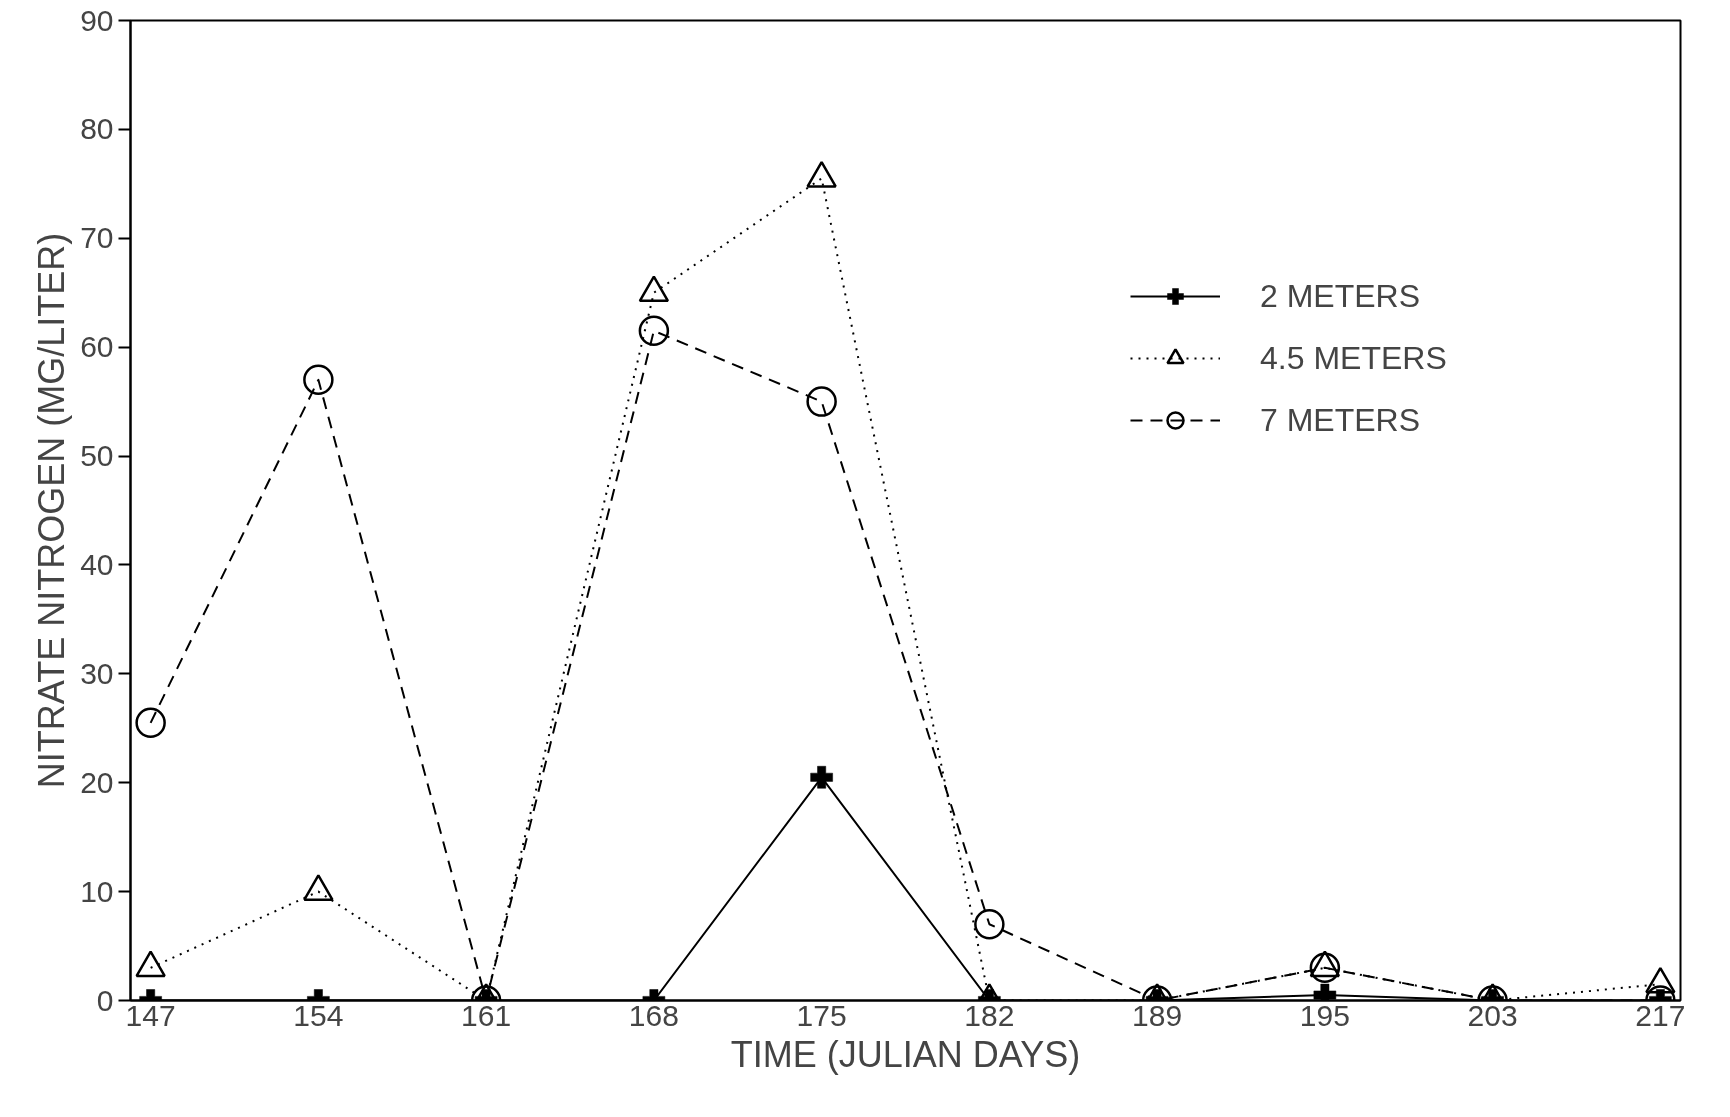 The width and height of the screenshot is (1730, 1117). What do you see at coordinates (52, 510) in the screenshot?
I see `y-axis-title: NITRATE NITROGEN (MG/LITER)` at bounding box center [52, 510].